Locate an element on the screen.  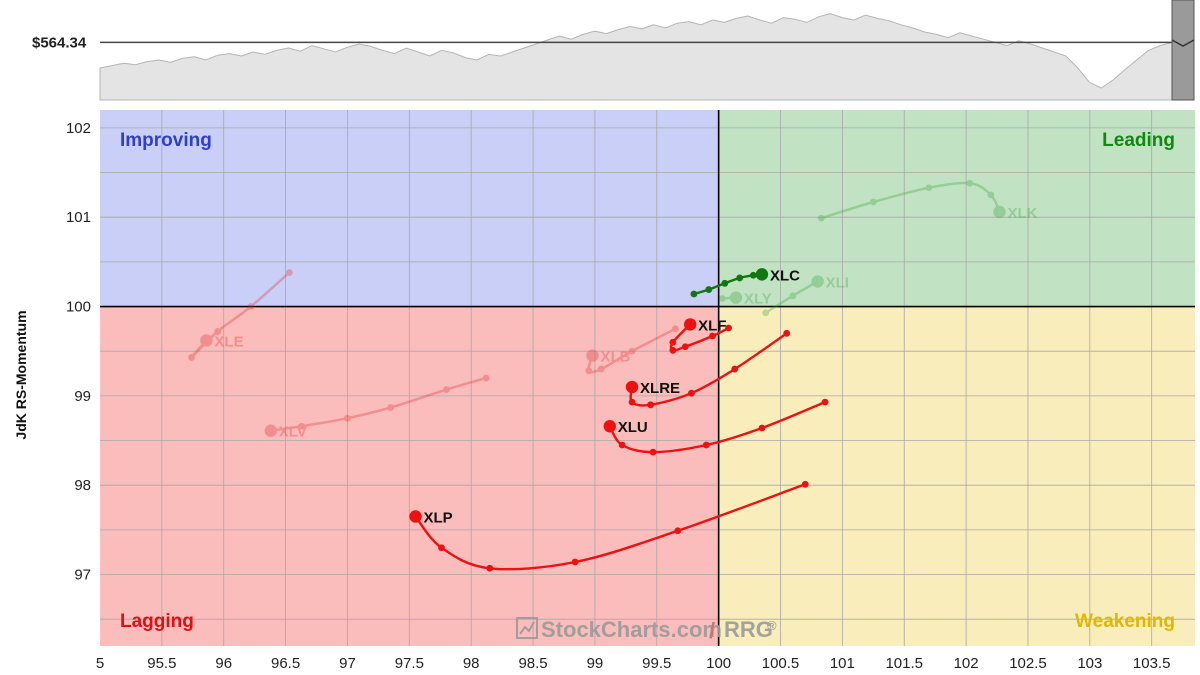
trail-xle: XLE is located at coordinates (240, 315).